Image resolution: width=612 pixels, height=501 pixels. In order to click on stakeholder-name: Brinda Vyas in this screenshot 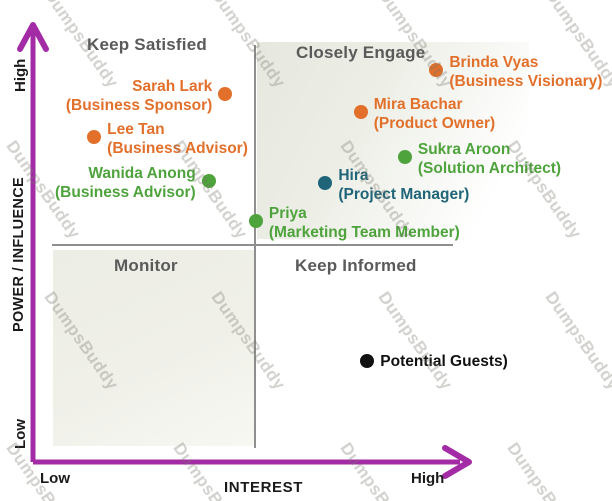, I will do `click(494, 62)`.